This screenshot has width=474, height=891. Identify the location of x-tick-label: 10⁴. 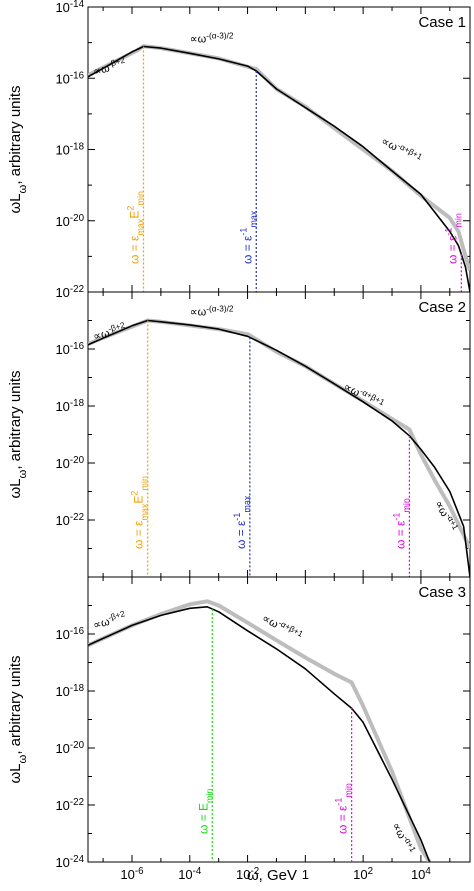
(421, 874).